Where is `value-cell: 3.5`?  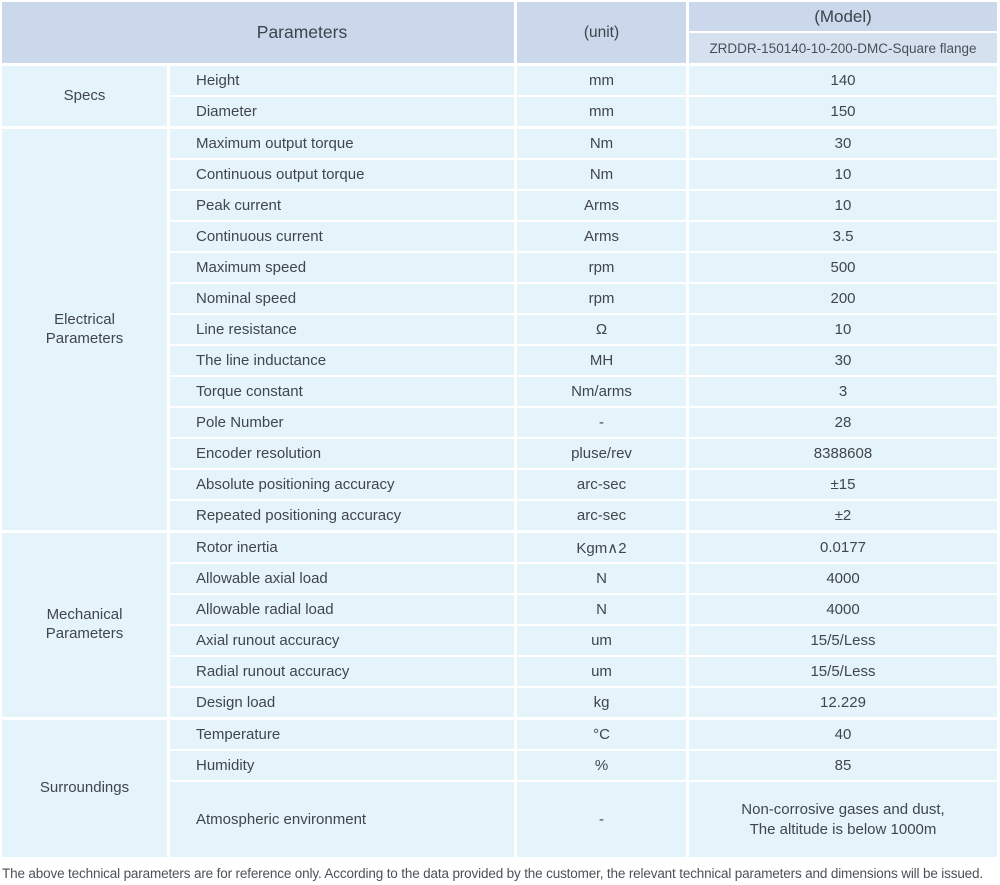 value-cell: 3.5 is located at coordinates (843, 236).